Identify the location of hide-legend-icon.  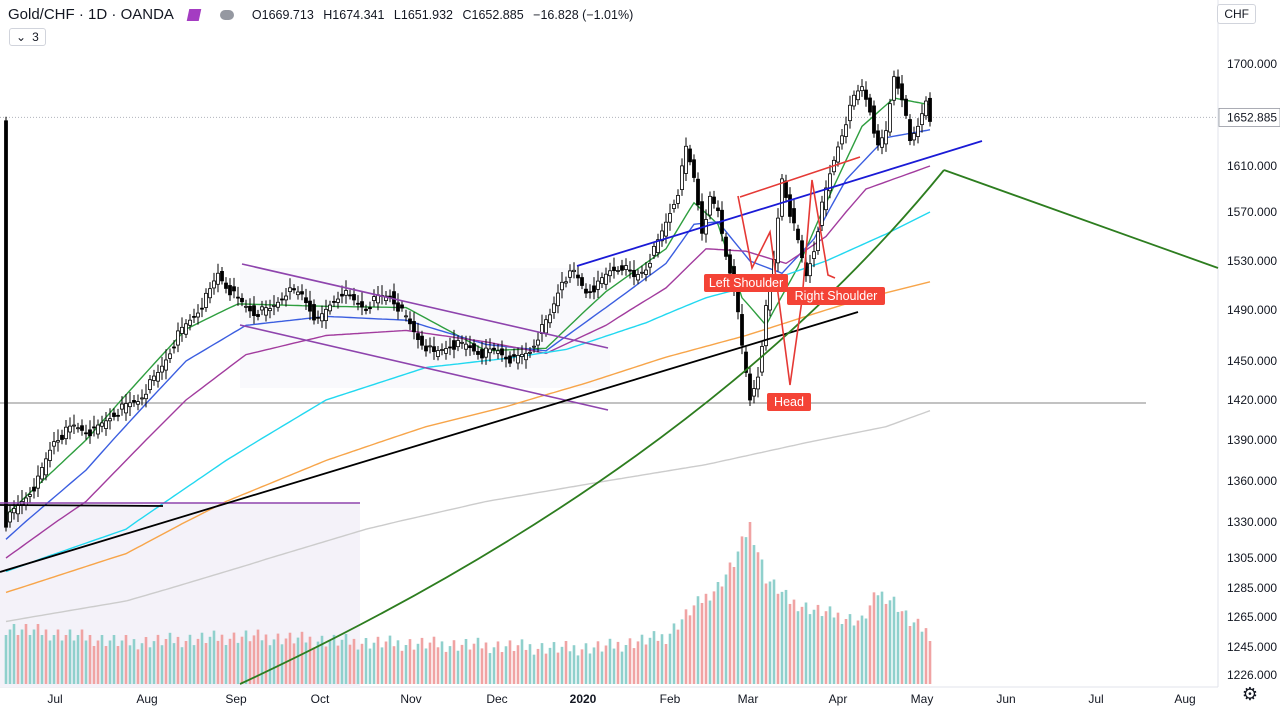
(226, 14).